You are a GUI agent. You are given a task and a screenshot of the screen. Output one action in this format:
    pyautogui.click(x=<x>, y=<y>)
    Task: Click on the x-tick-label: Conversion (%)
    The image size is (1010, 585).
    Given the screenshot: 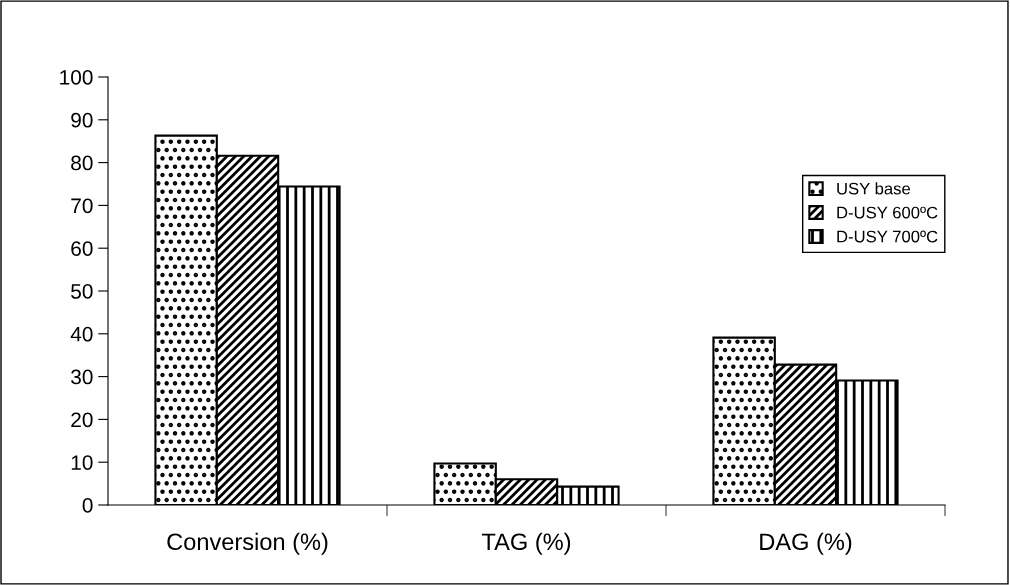 What is the action you would take?
    pyautogui.click(x=247, y=543)
    